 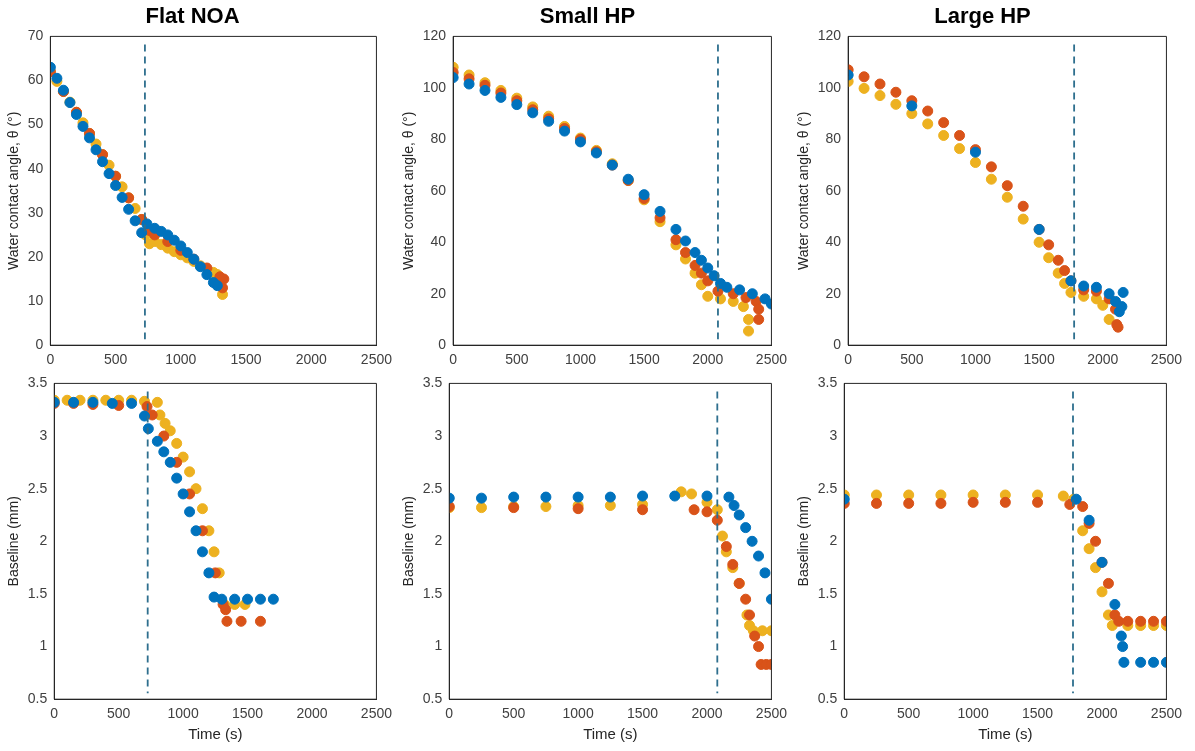 What do you see at coordinates (587, 16) in the screenshot?
I see `chart-title: Small HP` at bounding box center [587, 16].